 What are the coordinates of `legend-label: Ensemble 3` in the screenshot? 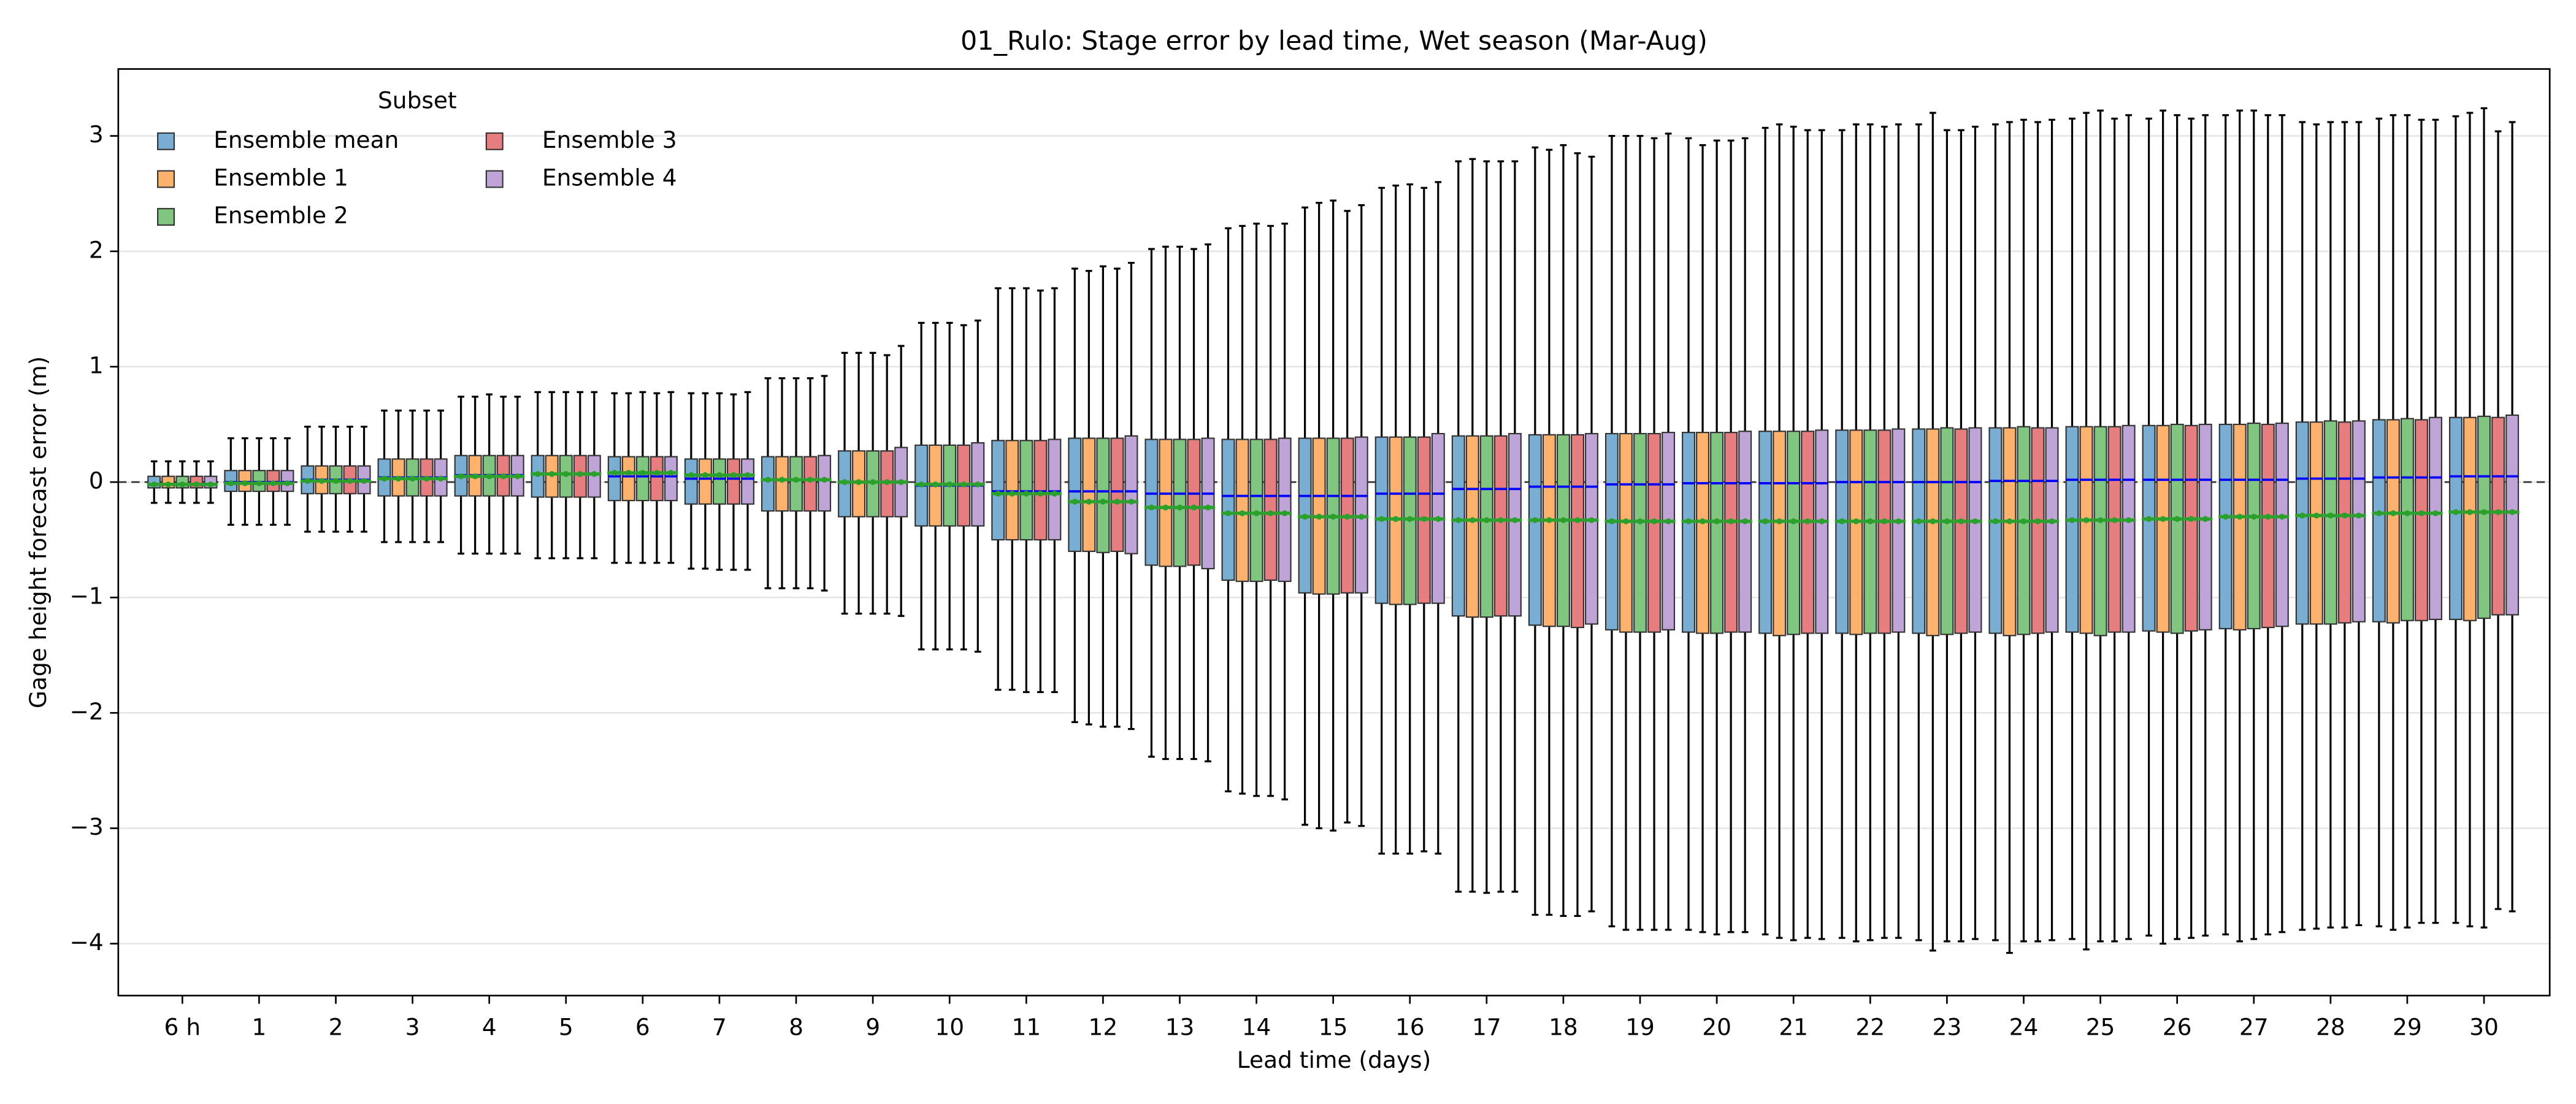 It's located at (609, 139).